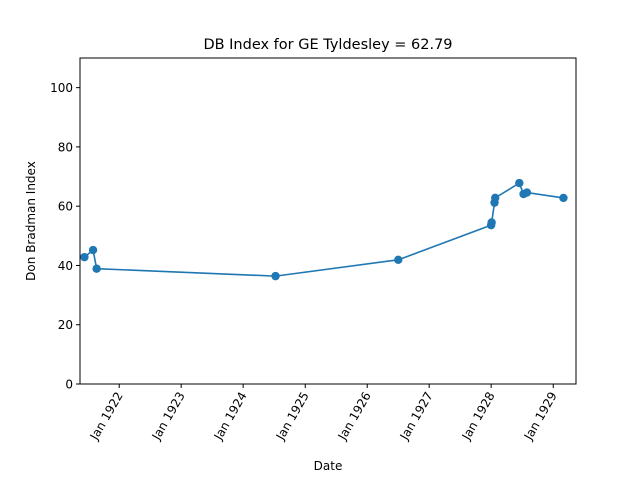 The width and height of the screenshot is (640, 480). I want to click on y-tick-label: 60, so click(65, 207).